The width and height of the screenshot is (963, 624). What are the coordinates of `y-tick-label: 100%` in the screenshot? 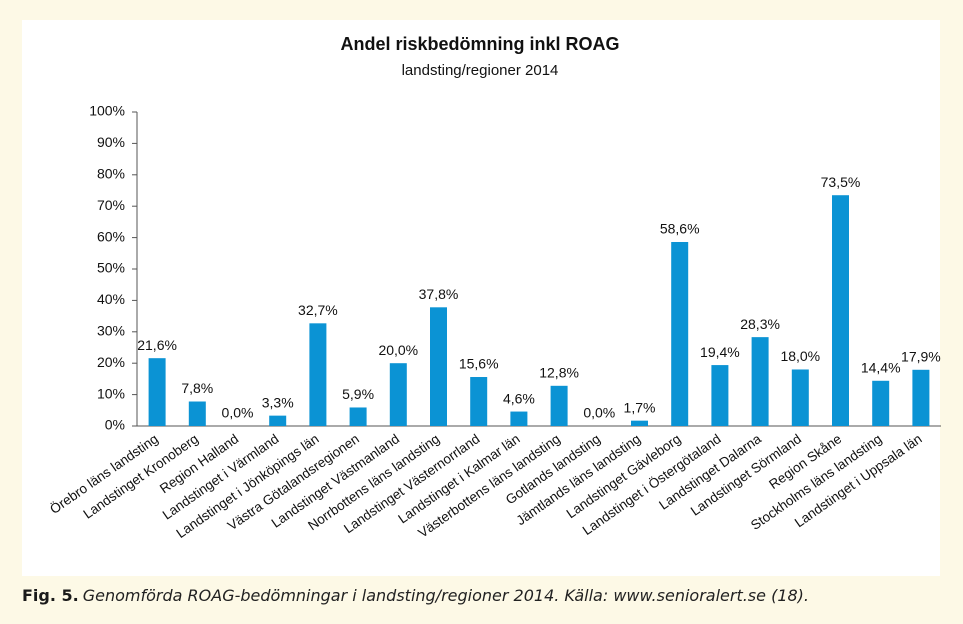 It's located at (107, 111).